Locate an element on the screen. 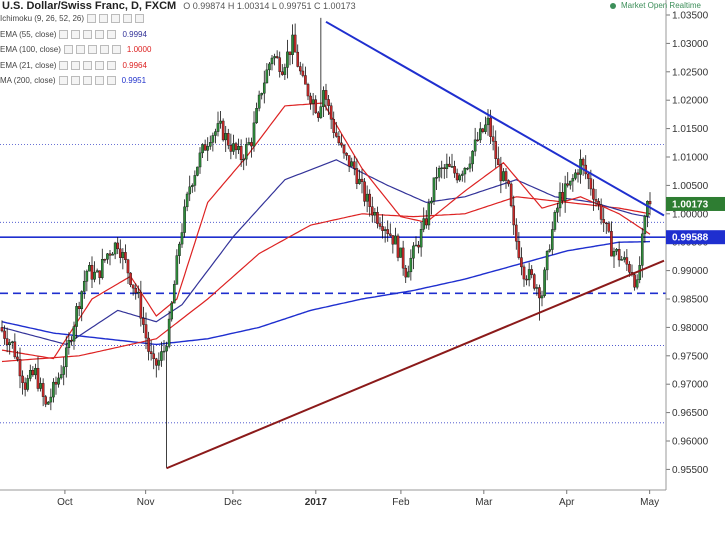 The image size is (725, 543). y-tick-label: 0.96500 is located at coordinates (690, 413).